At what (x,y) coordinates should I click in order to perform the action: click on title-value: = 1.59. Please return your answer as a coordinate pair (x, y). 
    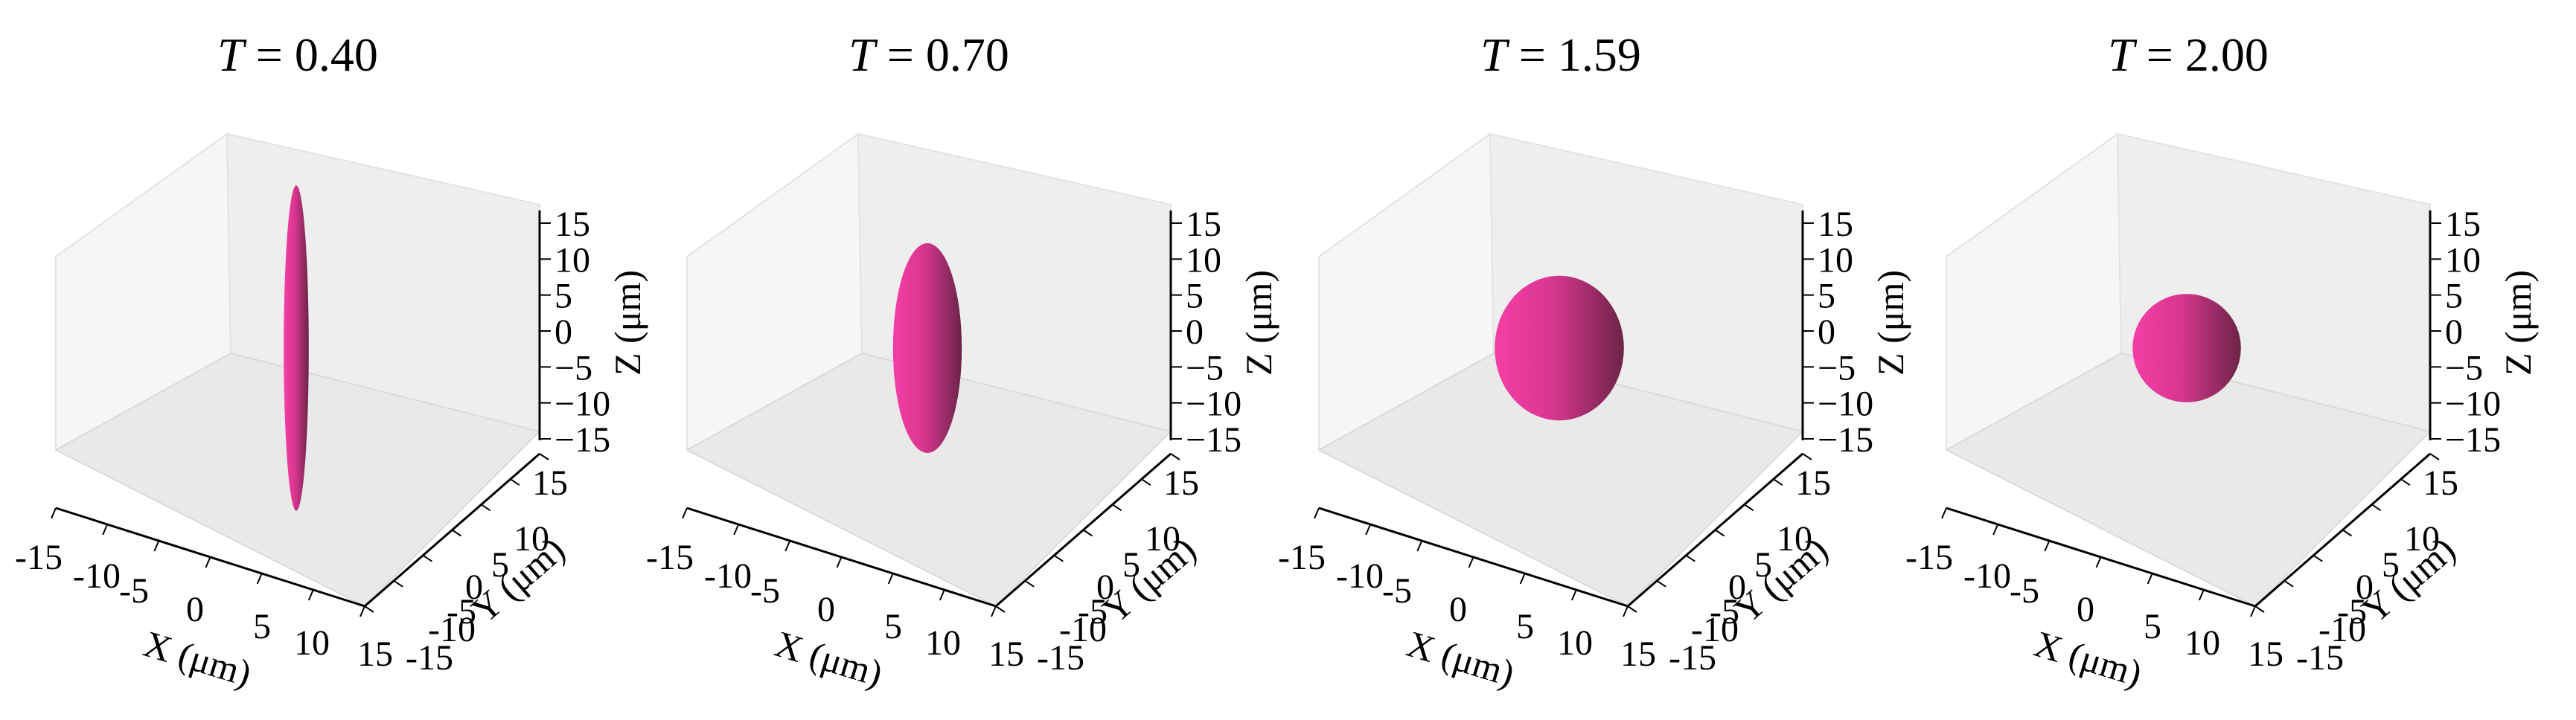
    Looking at the image, I should click on (1574, 54).